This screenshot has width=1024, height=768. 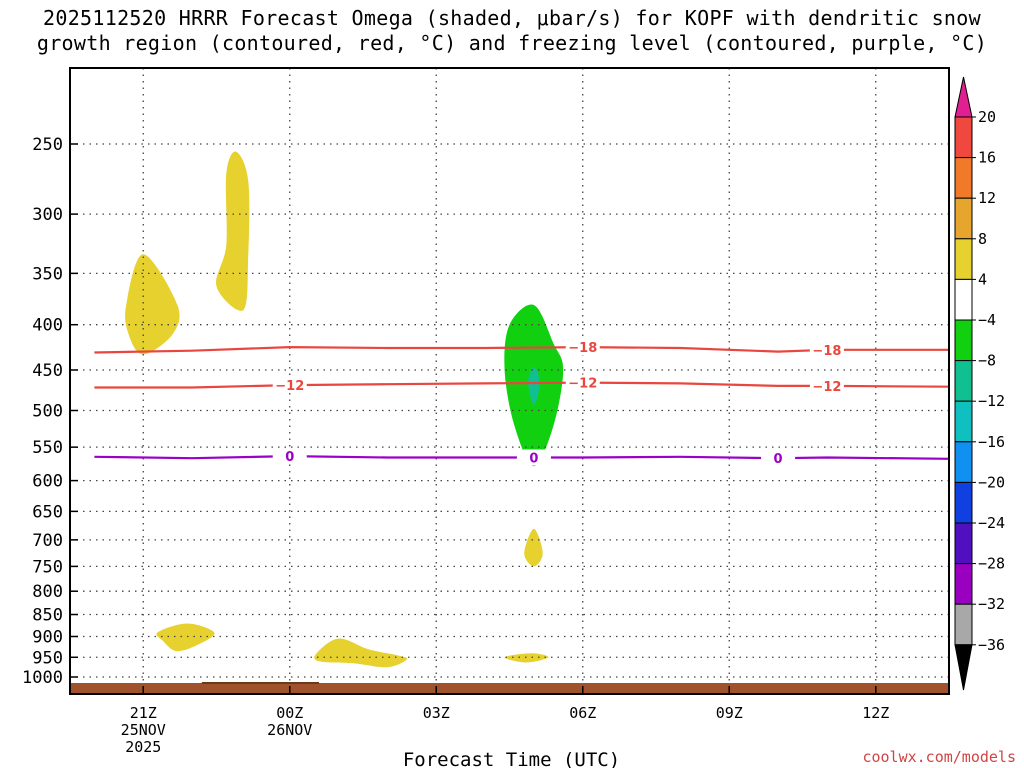 I want to click on dgz-minus12-label-0: −12, so click(x=289, y=386).